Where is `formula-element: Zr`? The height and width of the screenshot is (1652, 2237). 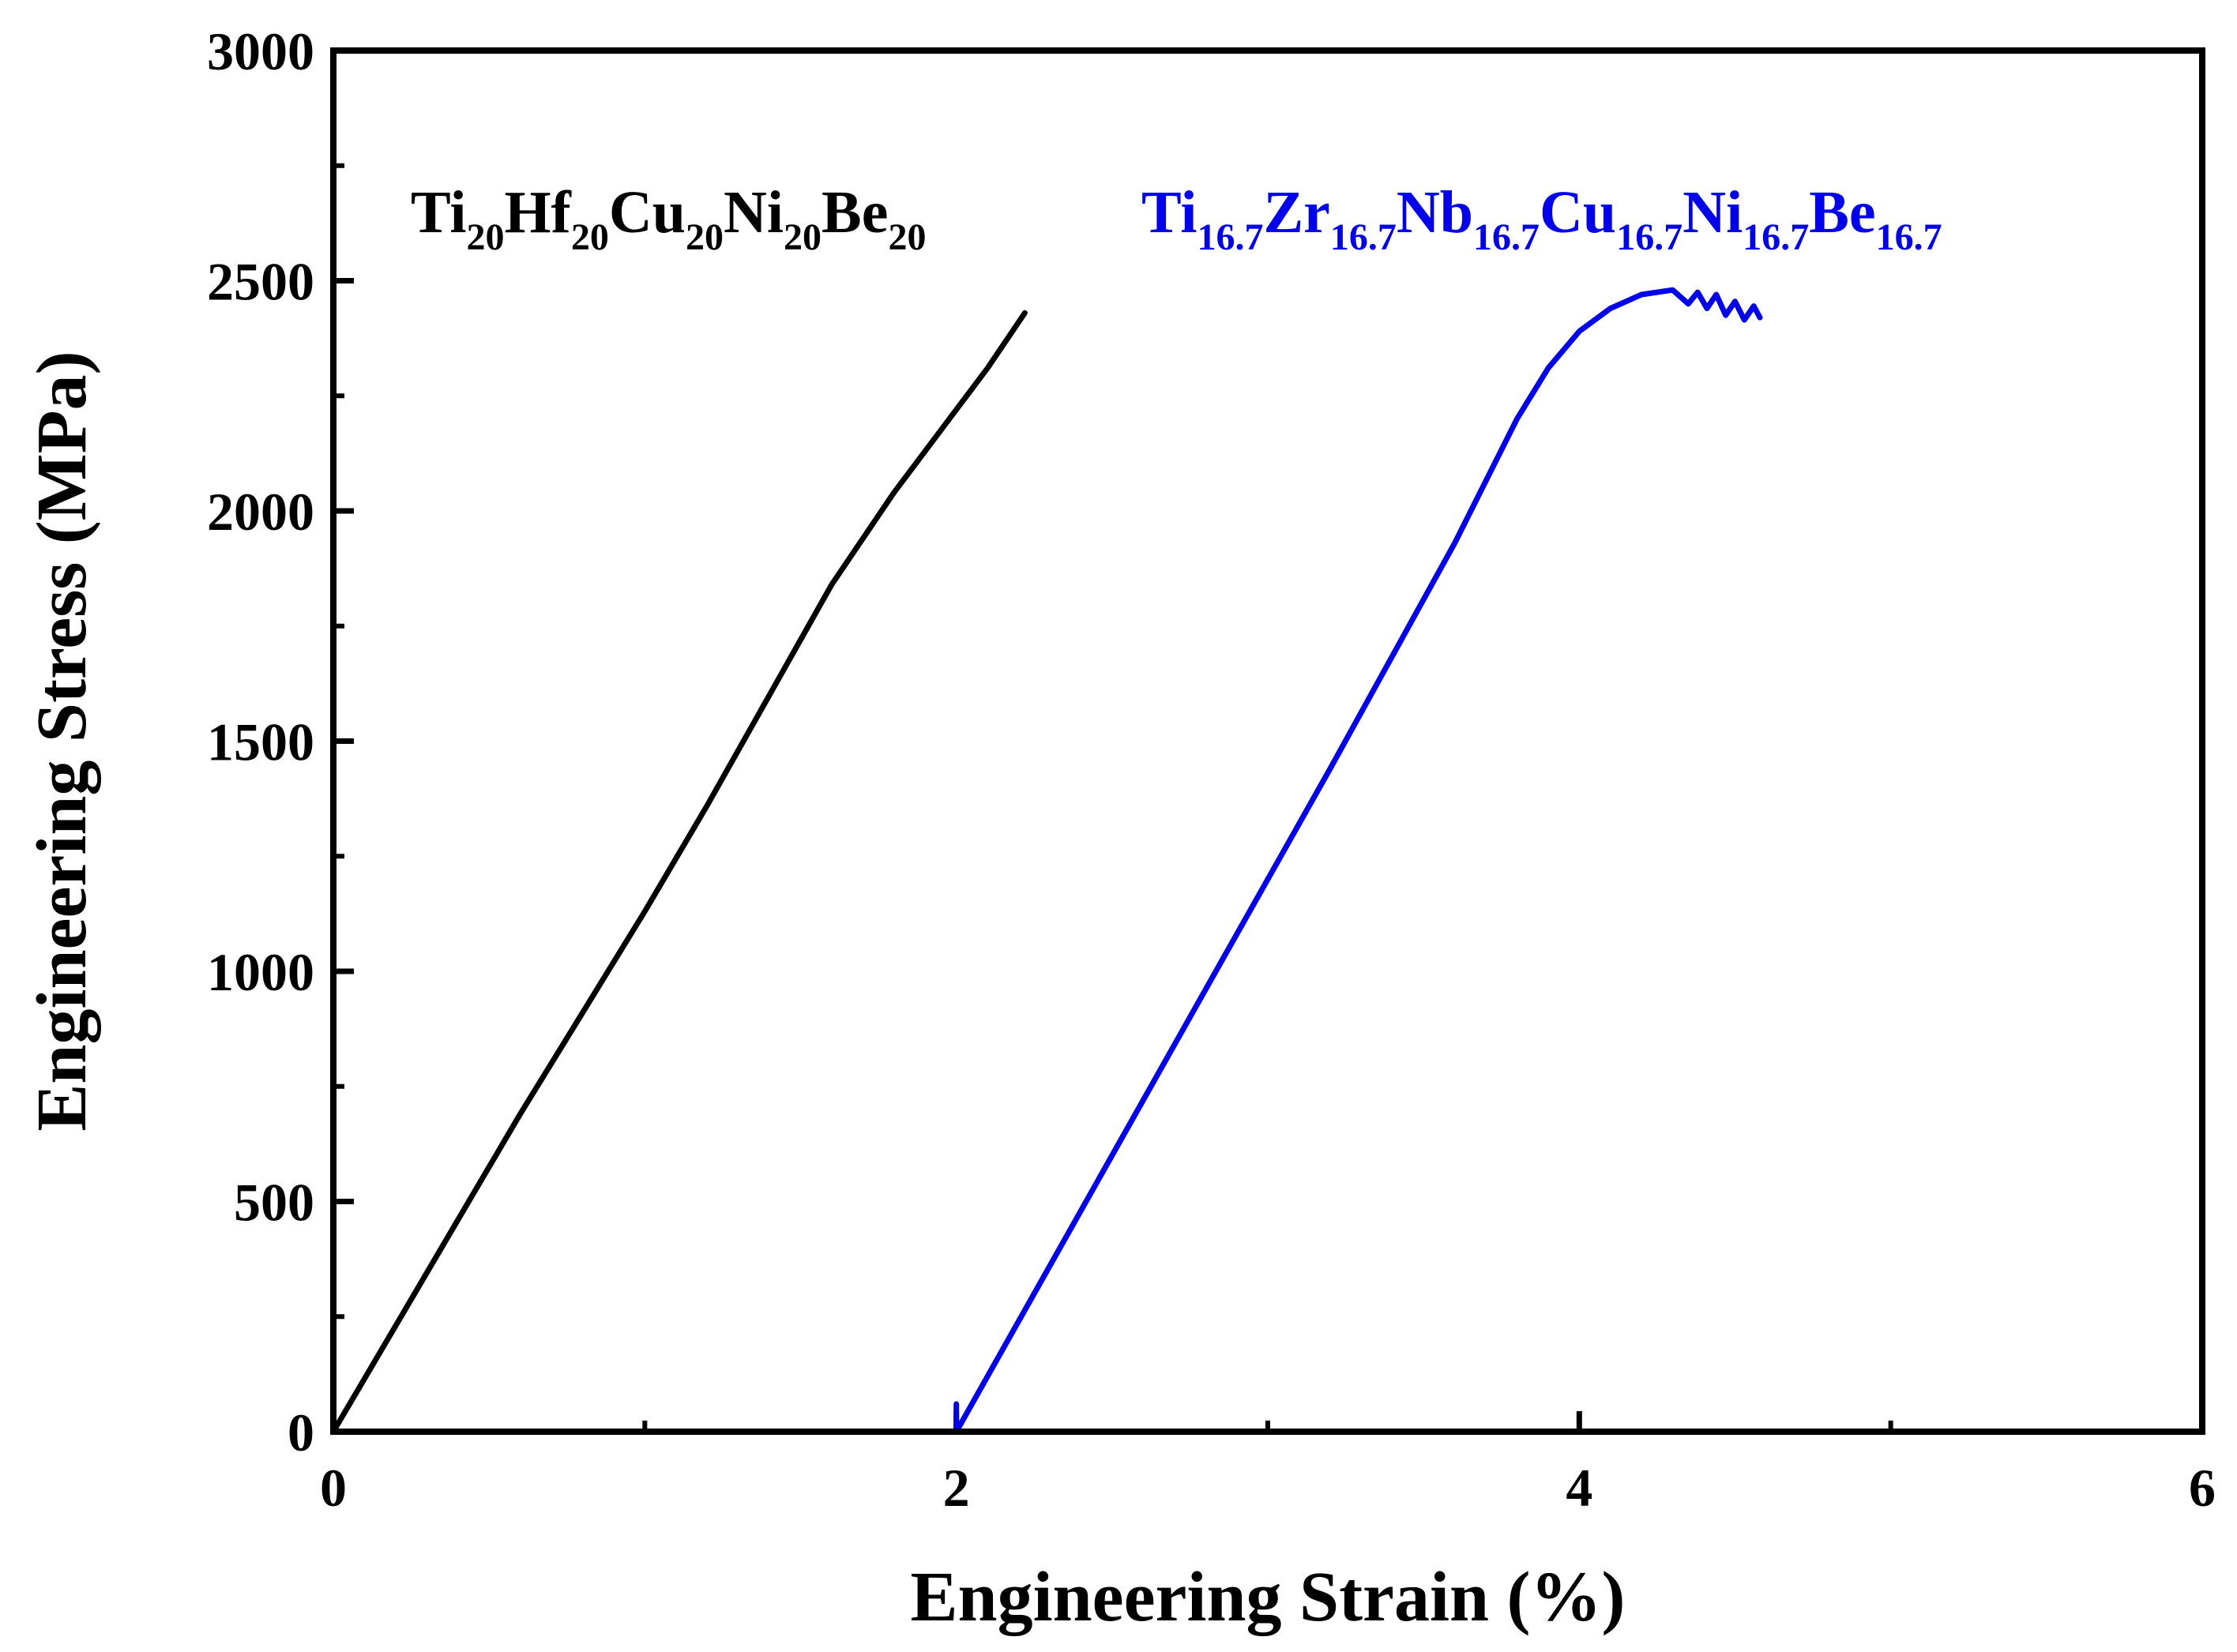
formula-element: Zr is located at coordinates (1296, 212).